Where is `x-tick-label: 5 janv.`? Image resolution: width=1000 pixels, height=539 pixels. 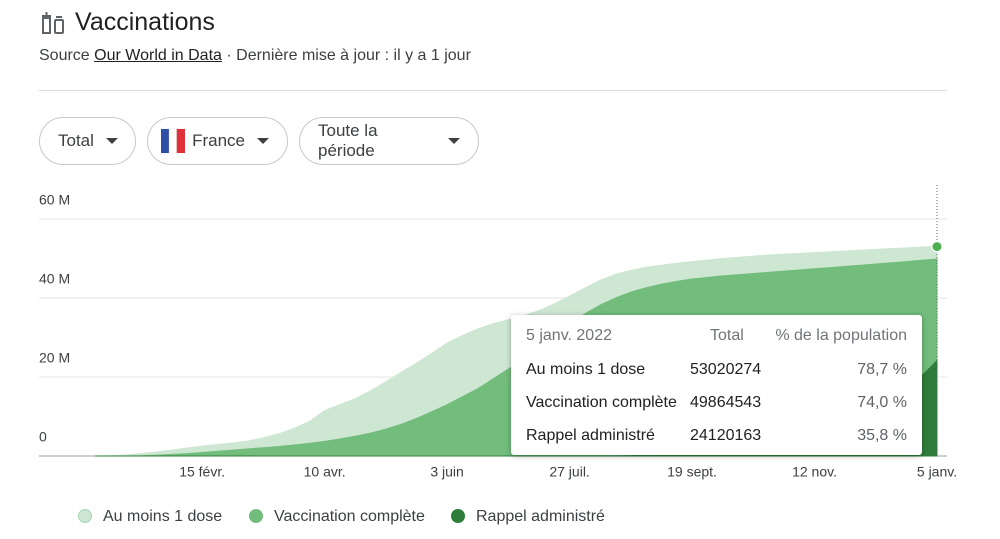 x-tick-label: 5 janv. is located at coordinates (937, 472).